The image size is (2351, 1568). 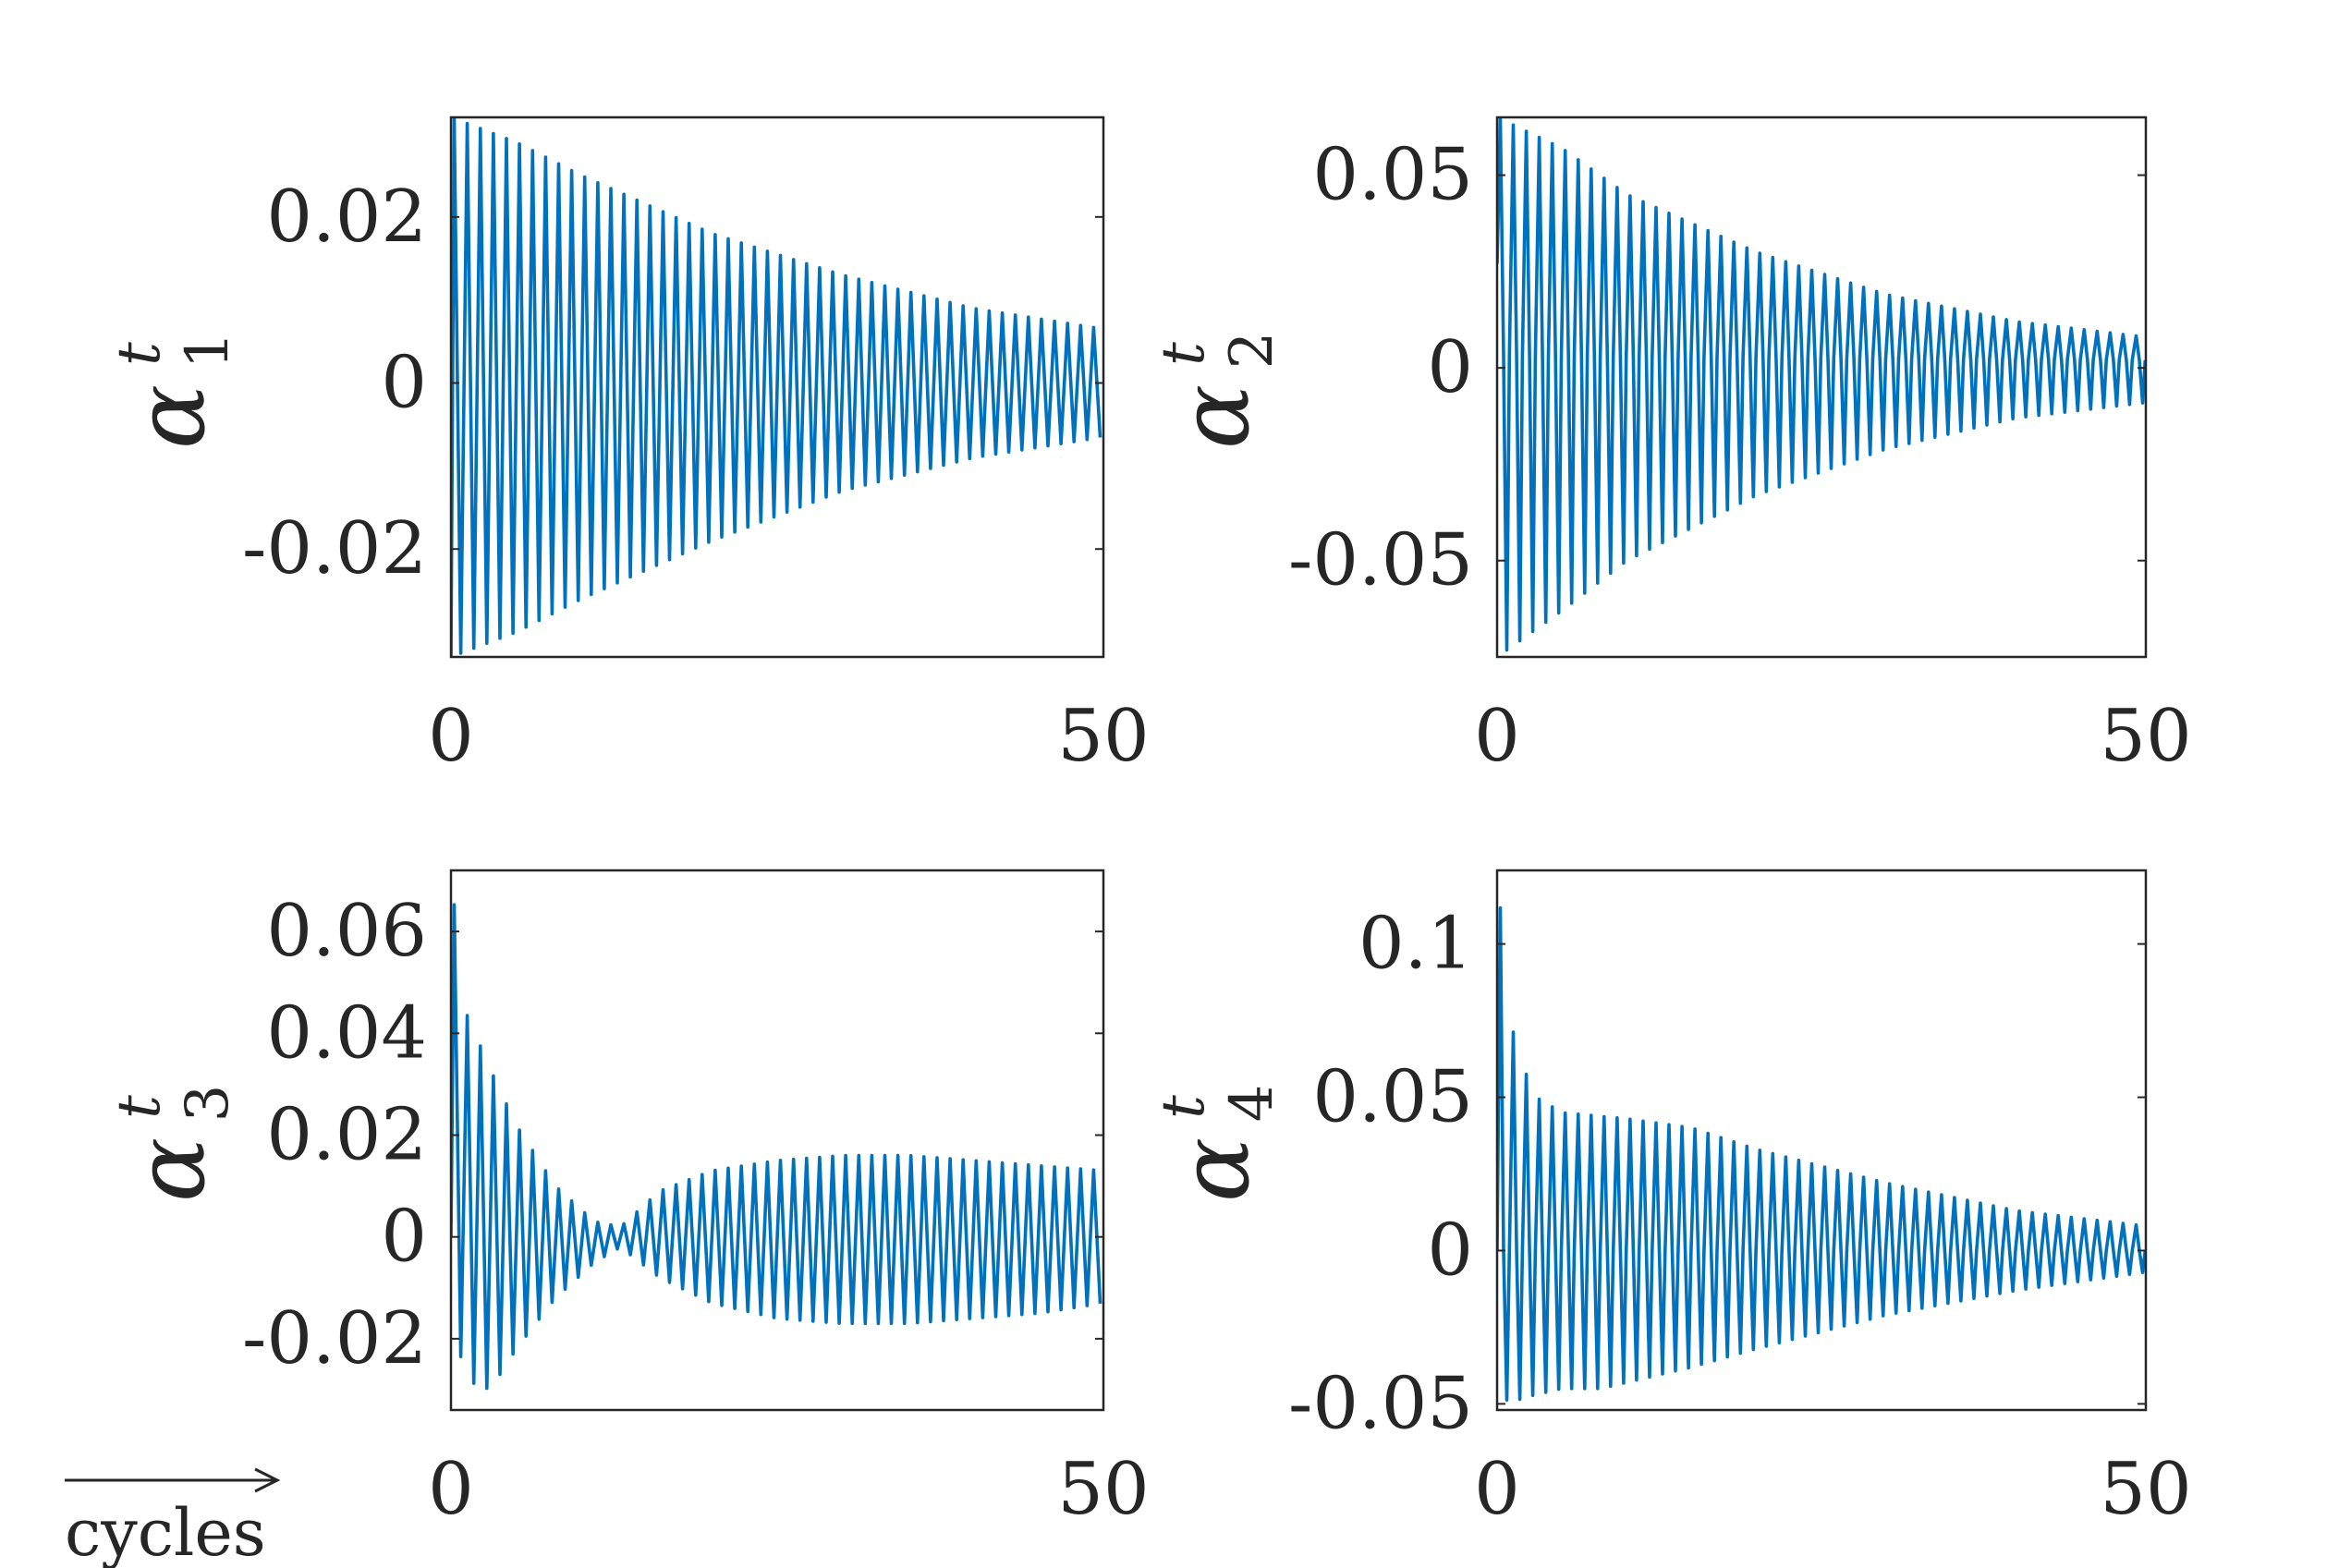 I want to click on y-axis-label: αt 2, so click(x=1218, y=390).